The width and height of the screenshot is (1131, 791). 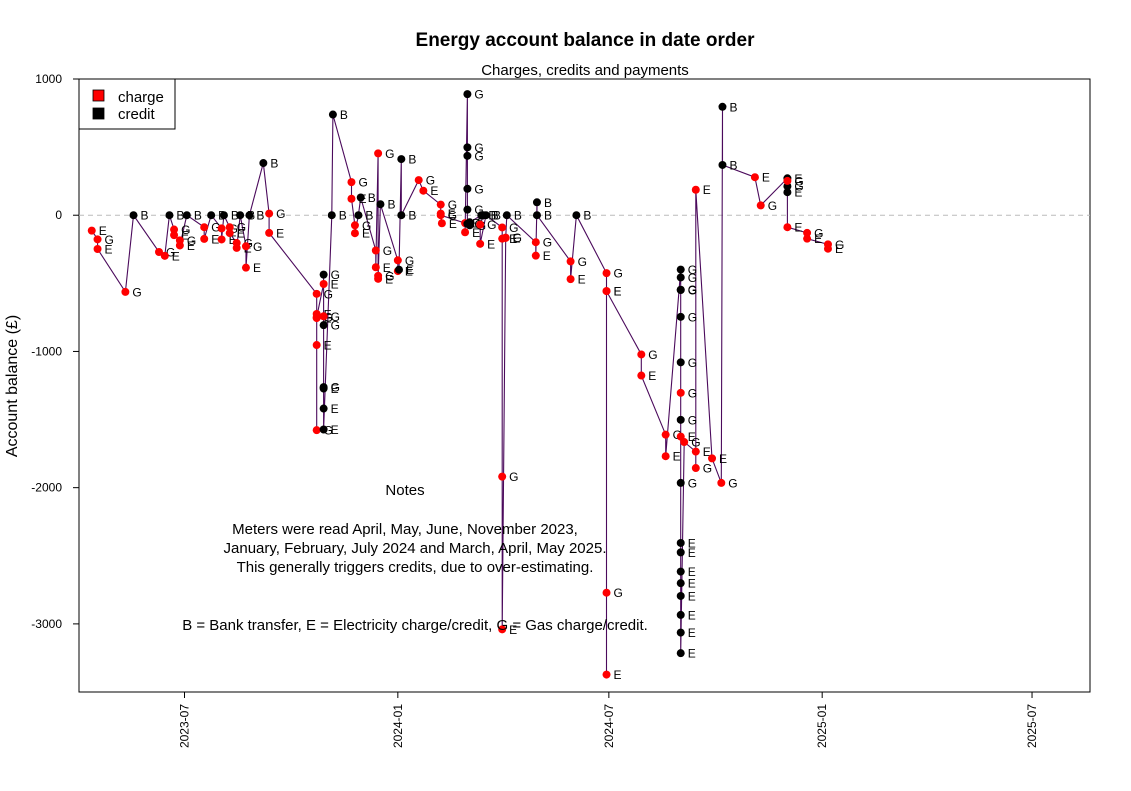 I want to click on legend-swatch-credit, so click(x=98, y=113).